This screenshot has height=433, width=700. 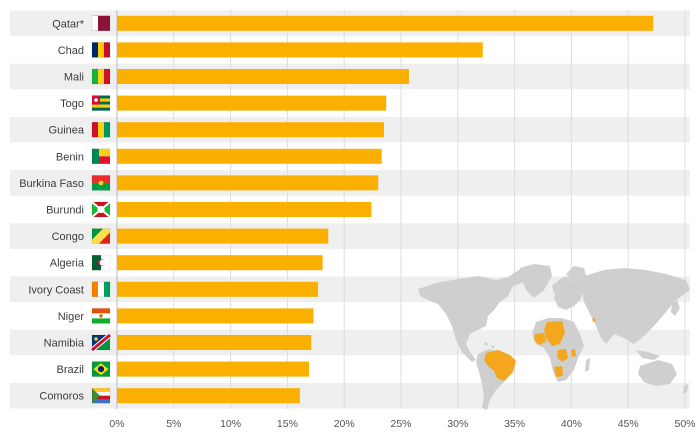 What do you see at coordinates (101, 156) in the screenshot?
I see `benin-flag-icon` at bounding box center [101, 156].